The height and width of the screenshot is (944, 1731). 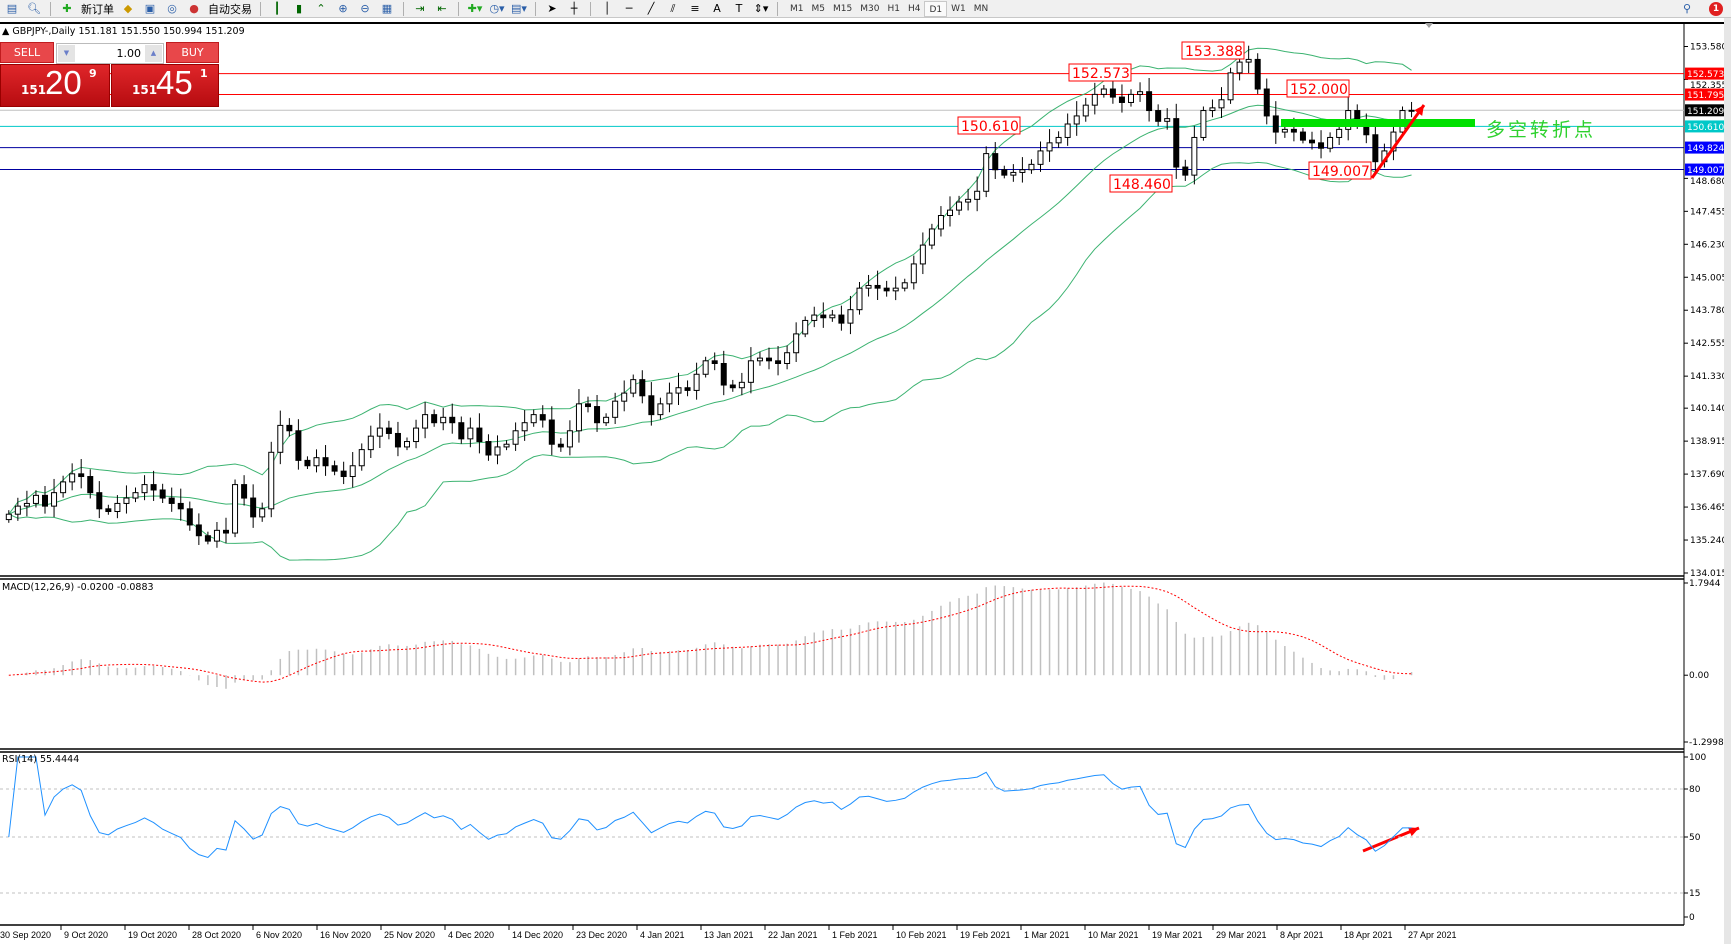 What do you see at coordinates (97, 9) in the screenshot?
I see `new-order-button: 新订单` at bounding box center [97, 9].